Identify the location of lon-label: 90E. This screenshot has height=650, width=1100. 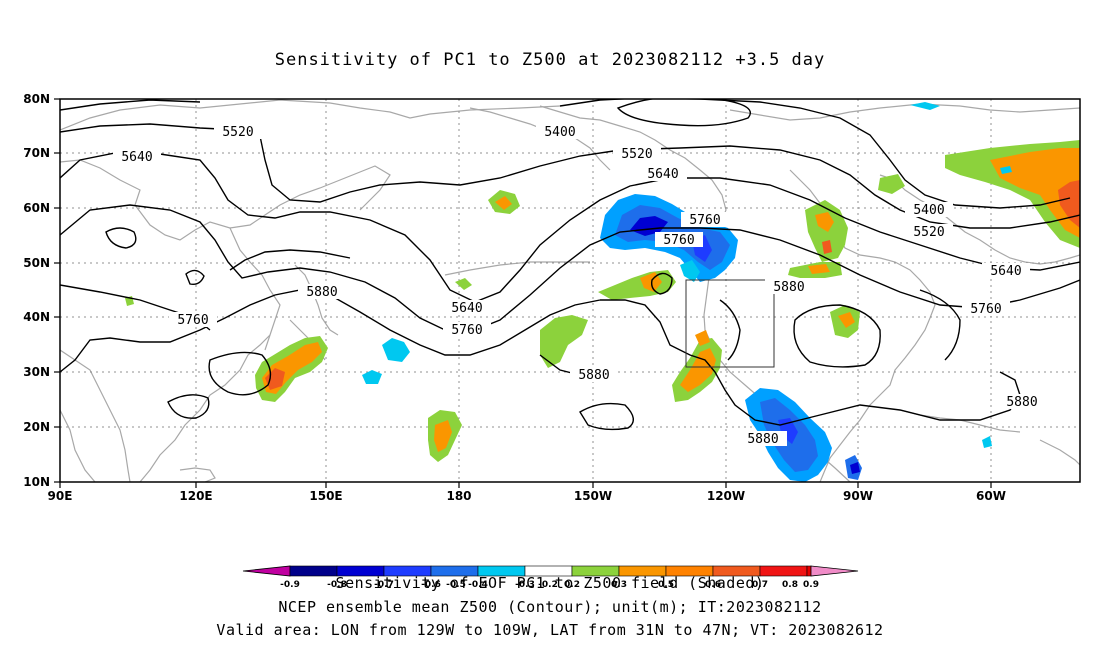
(60, 496).